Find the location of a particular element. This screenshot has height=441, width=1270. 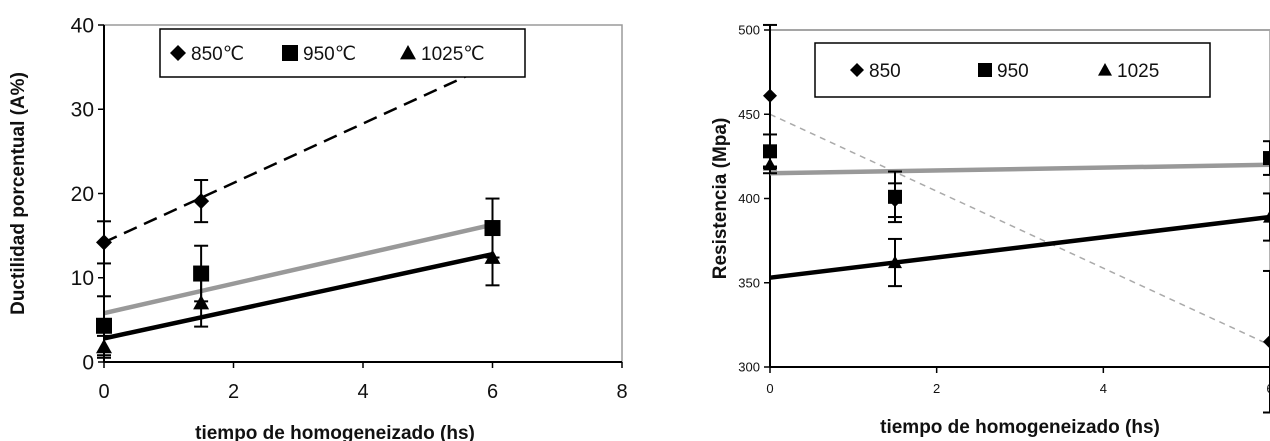

y-tick-label: 450 is located at coordinates (749, 114).